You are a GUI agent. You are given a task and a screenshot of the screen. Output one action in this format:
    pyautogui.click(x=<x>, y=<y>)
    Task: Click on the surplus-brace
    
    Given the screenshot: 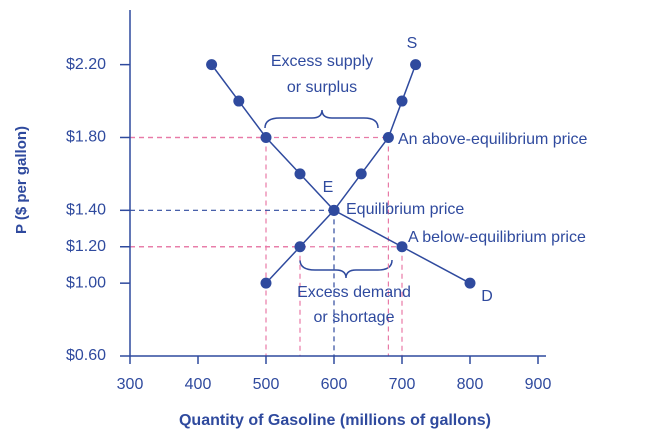 What is the action you would take?
    pyautogui.click(x=321, y=119)
    